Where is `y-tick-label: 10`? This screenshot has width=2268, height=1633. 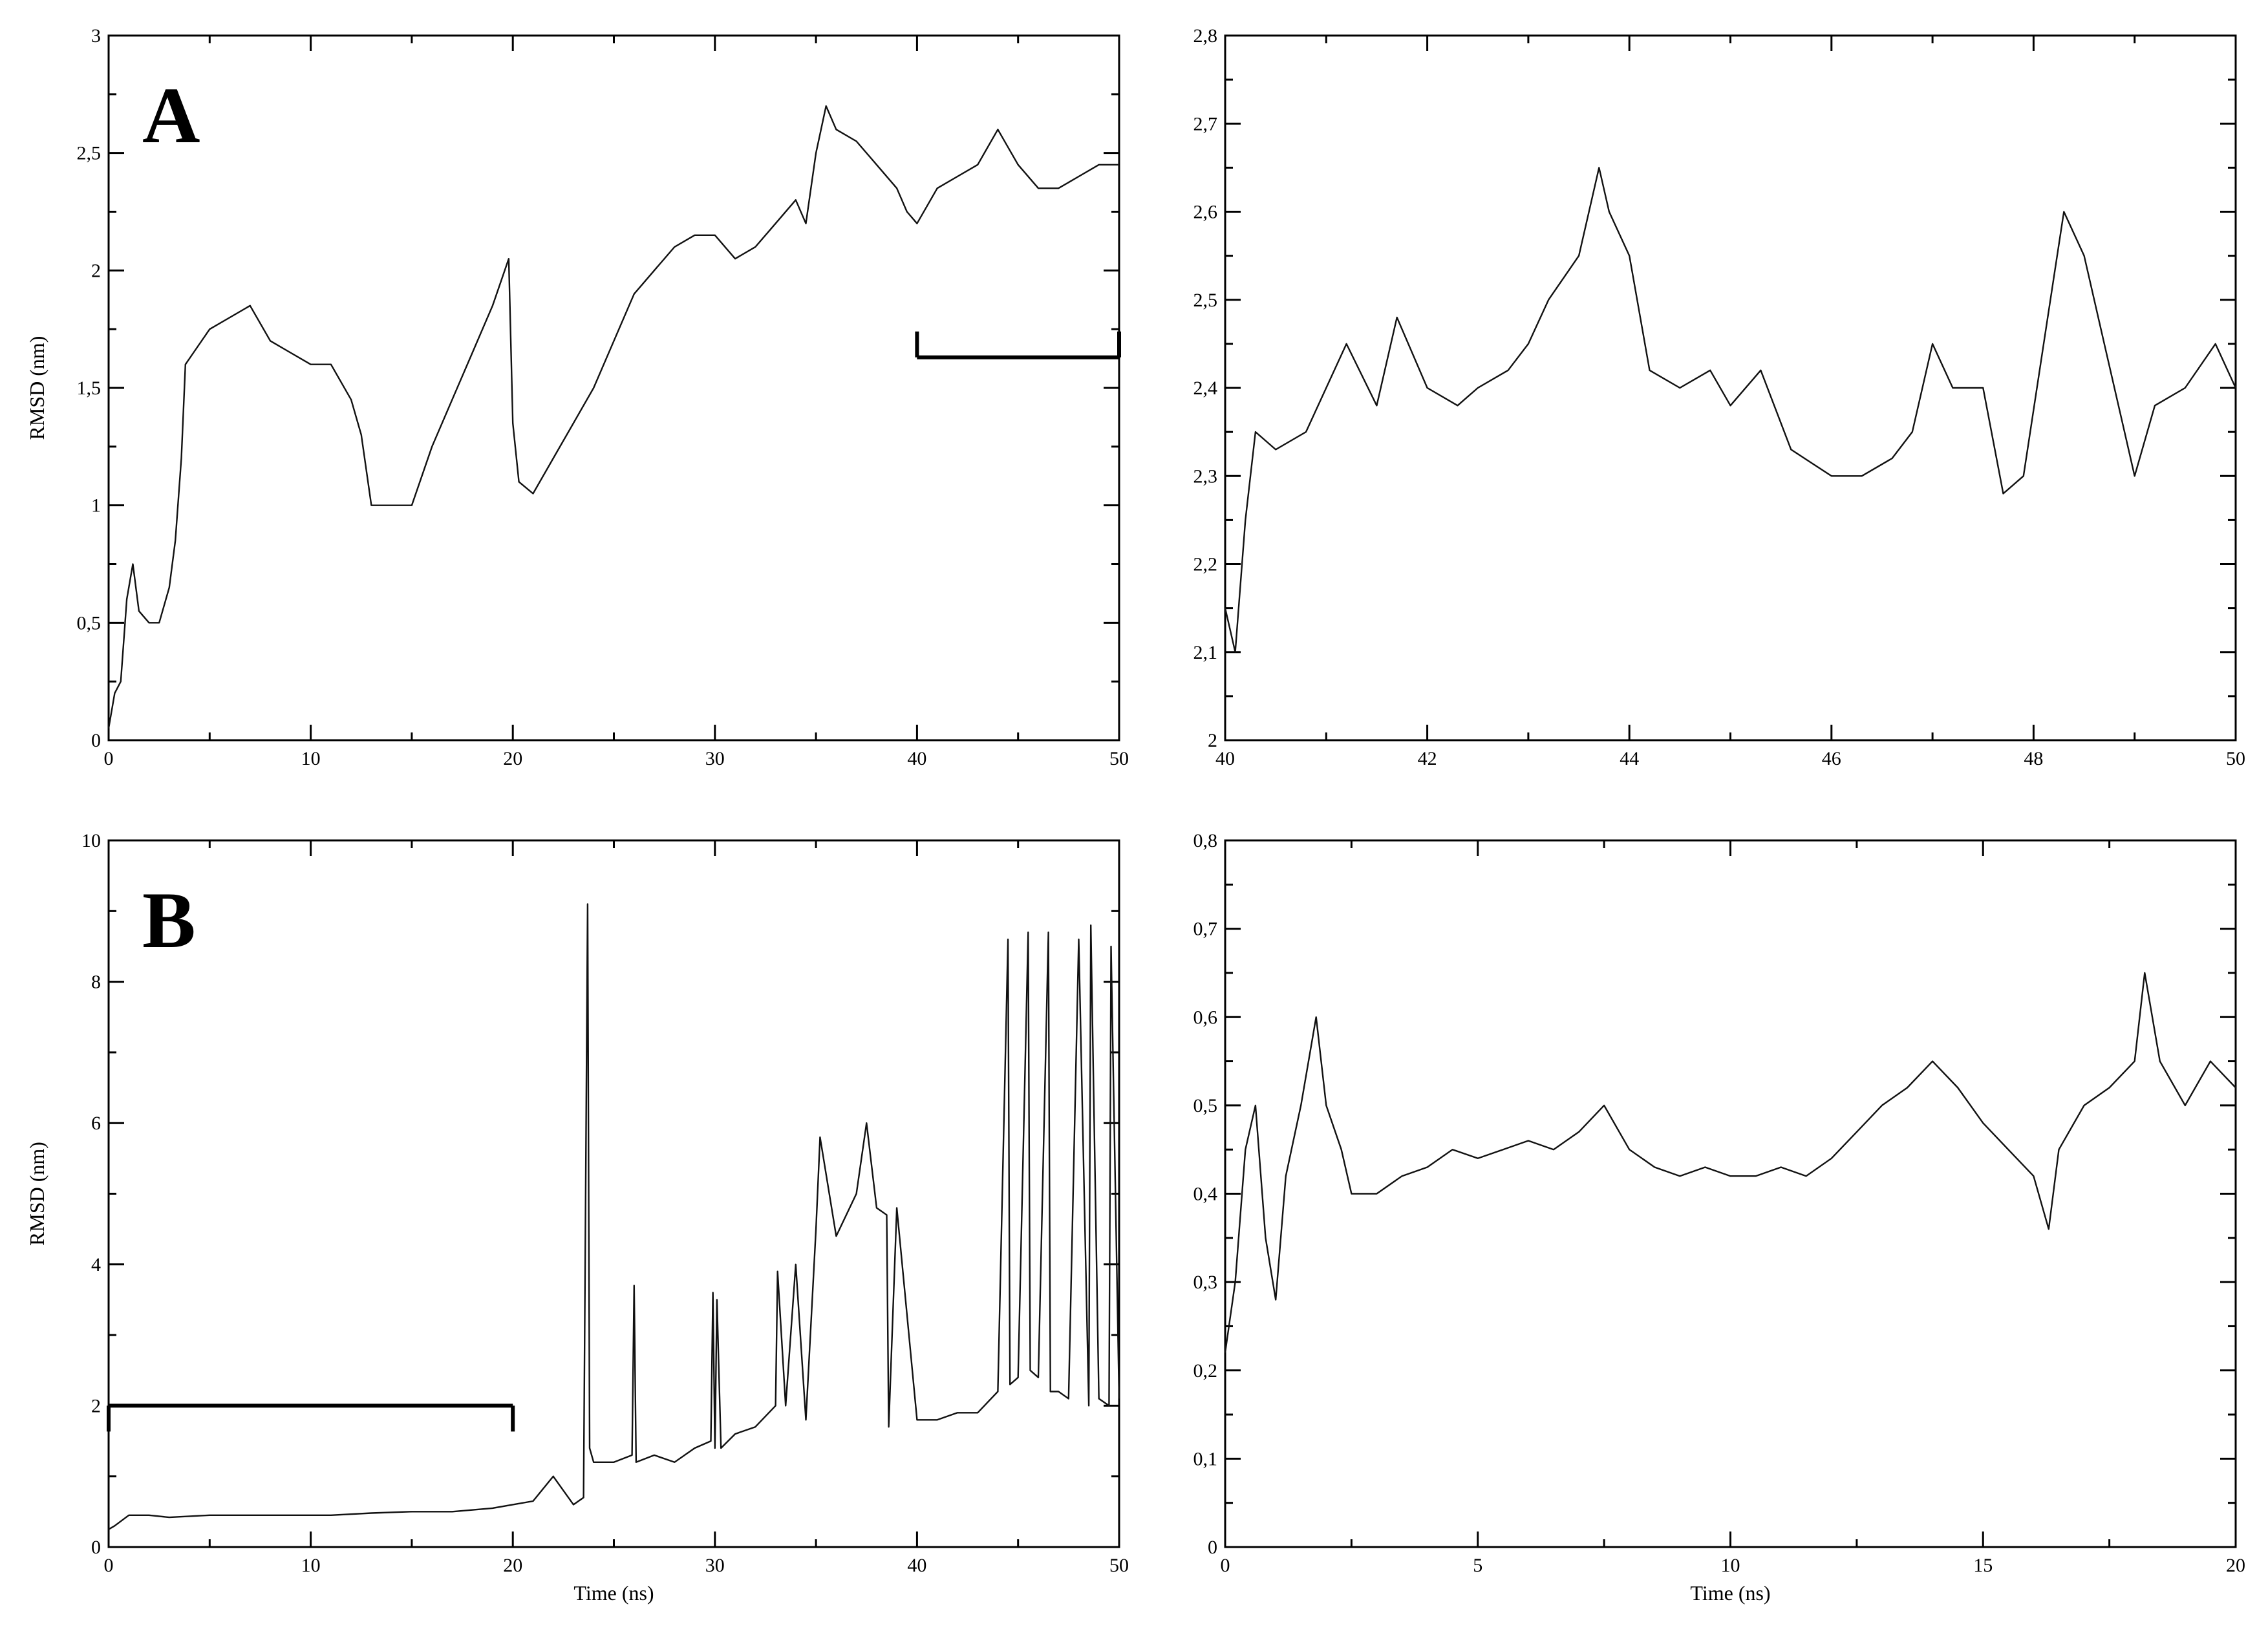 y-tick-label: 10 is located at coordinates (91, 841).